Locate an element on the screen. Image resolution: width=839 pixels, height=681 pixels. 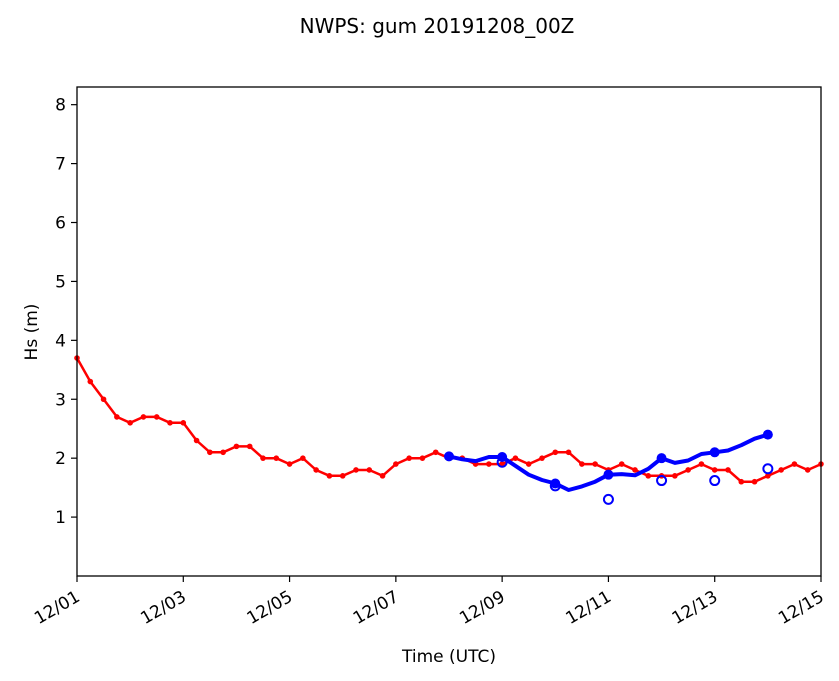
y-tick-label: 6 is located at coordinates (60, 224).